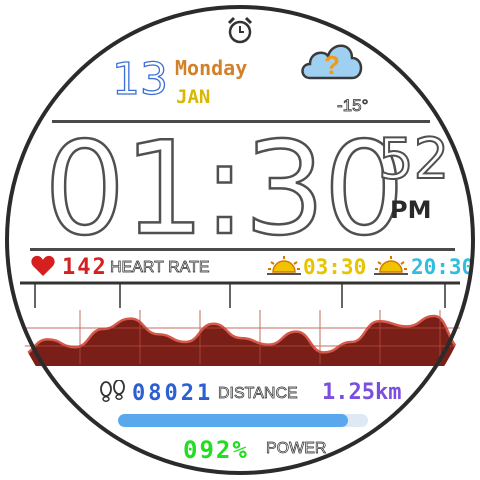 The height and width of the screenshot is (480, 480). What do you see at coordinates (242, 249) in the screenshot?
I see `middle-divider` at bounding box center [242, 249].